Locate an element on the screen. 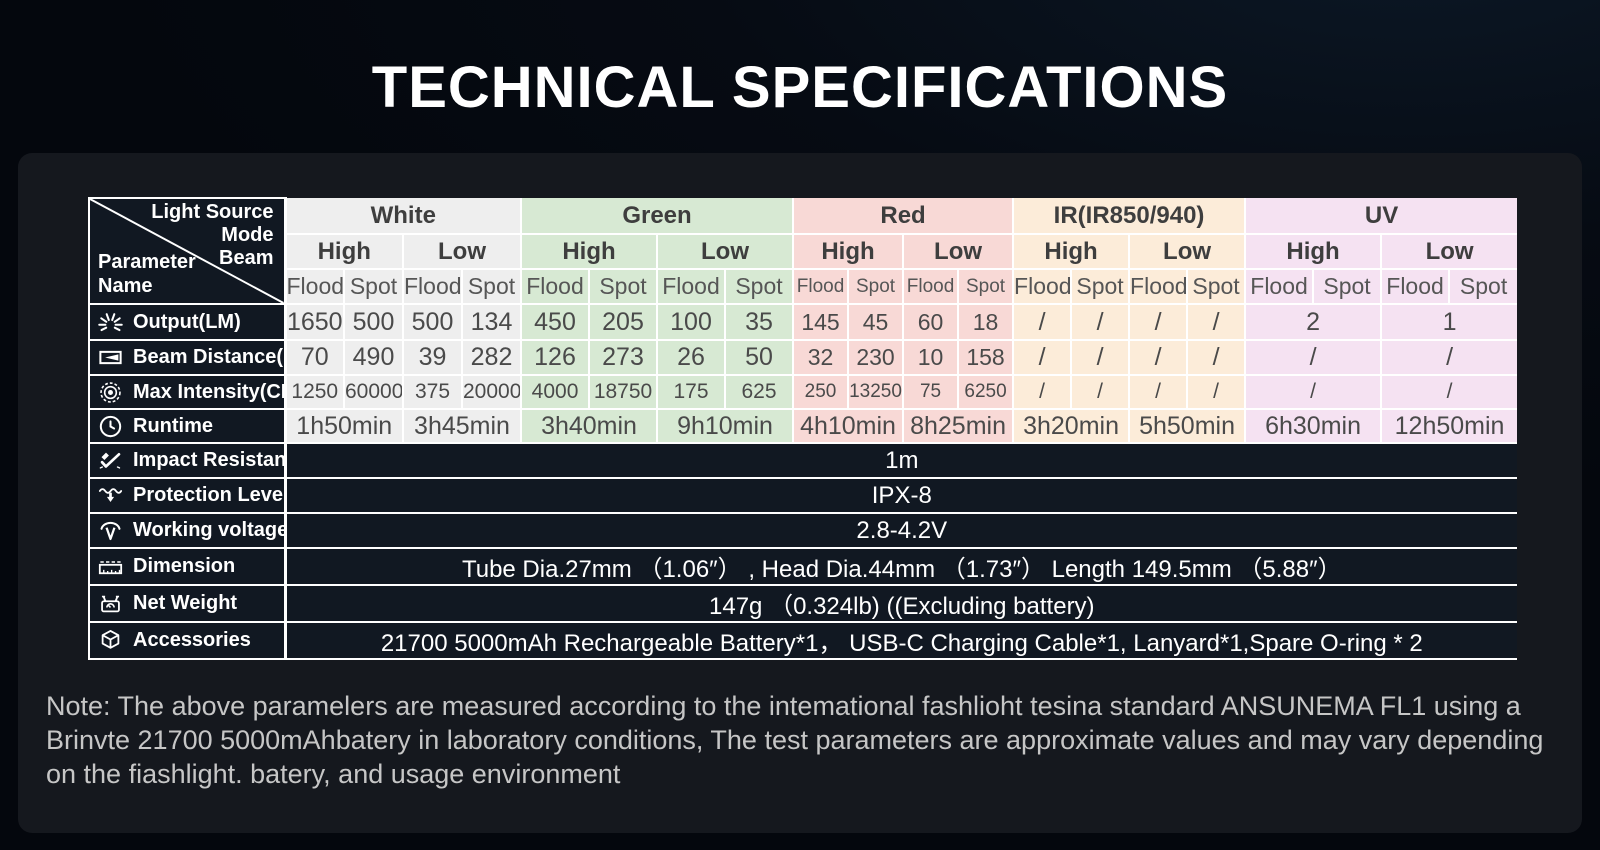 The width and height of the screenshot is (1600, 850). corner-beam-label: Beam is located at coordinates (246, 258).